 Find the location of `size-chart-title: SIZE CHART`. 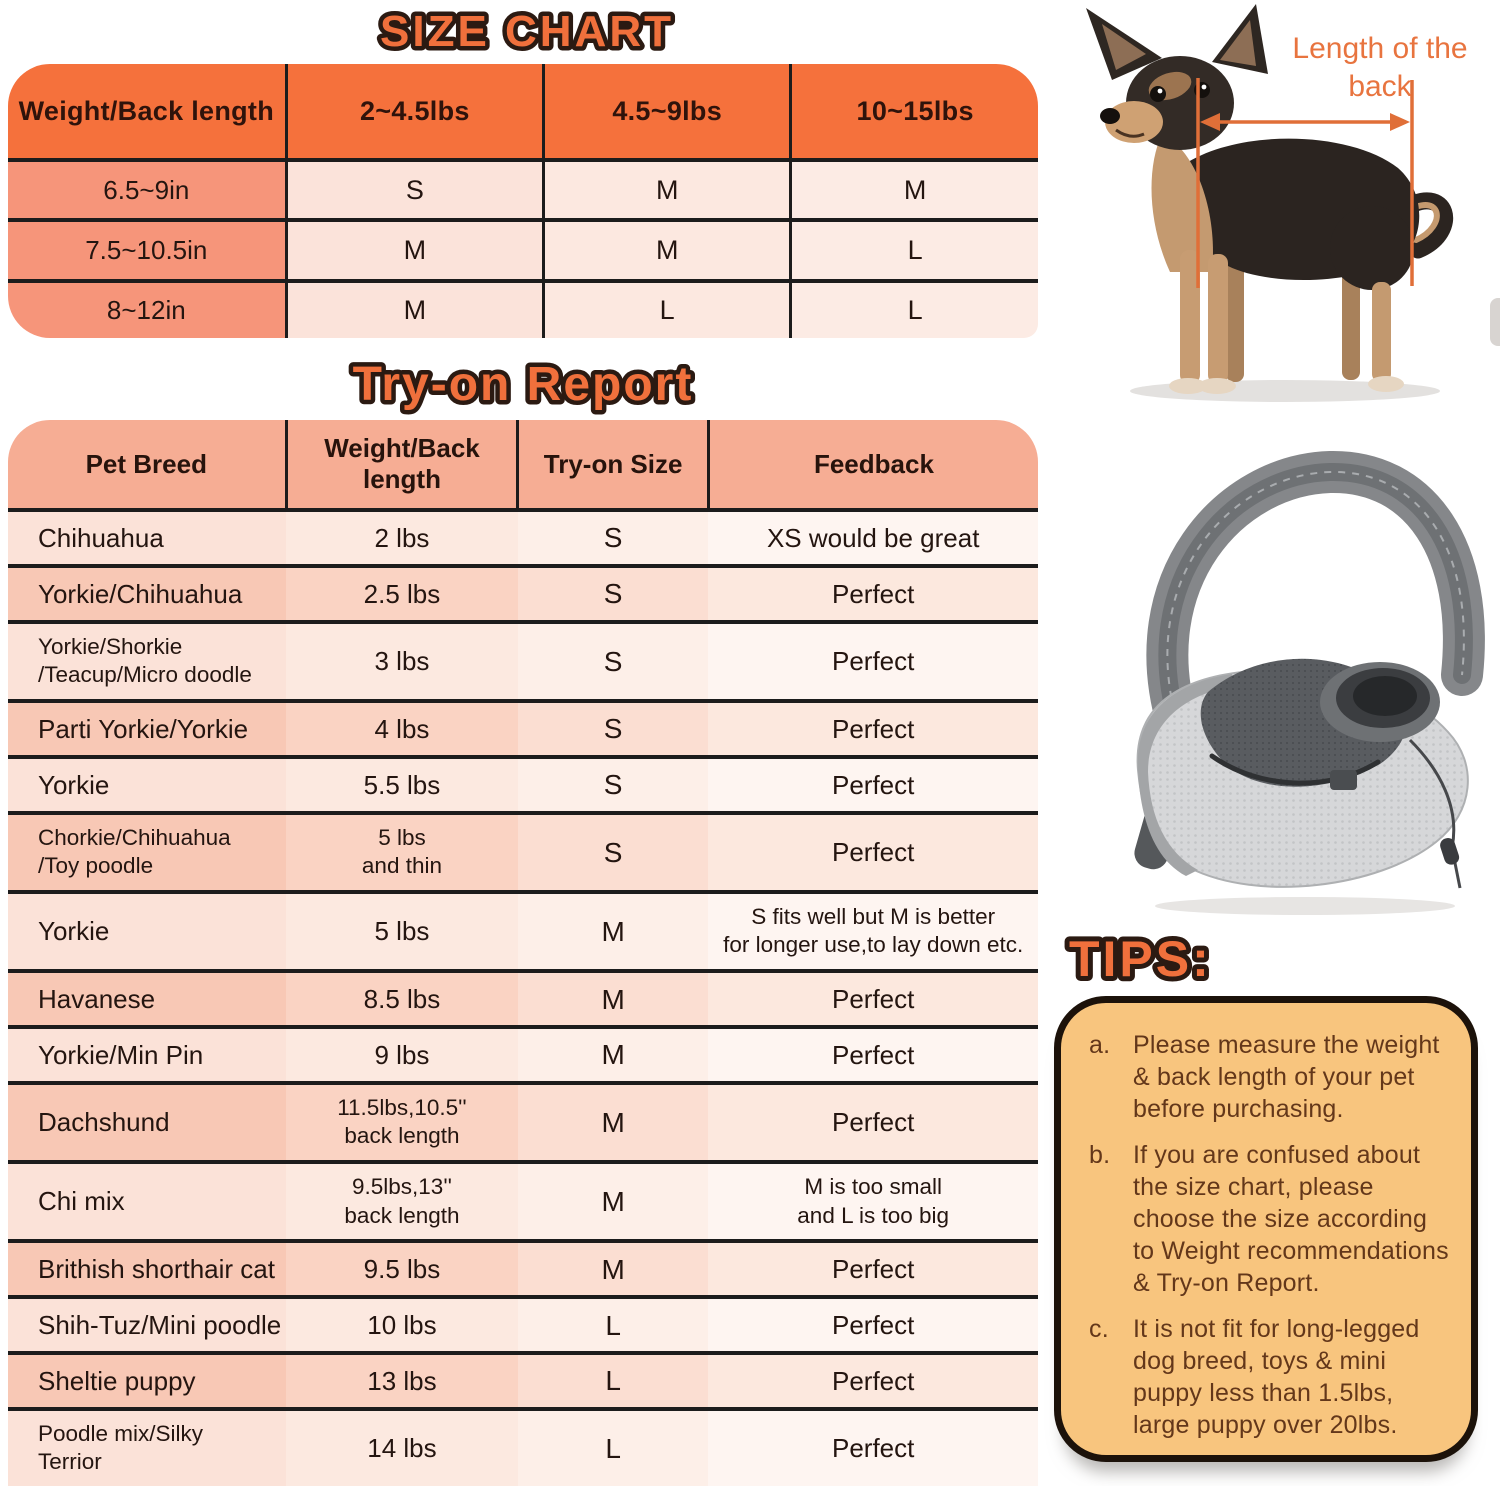

size-chart-title: SIZE CHART is located at coordinates (527, 31).